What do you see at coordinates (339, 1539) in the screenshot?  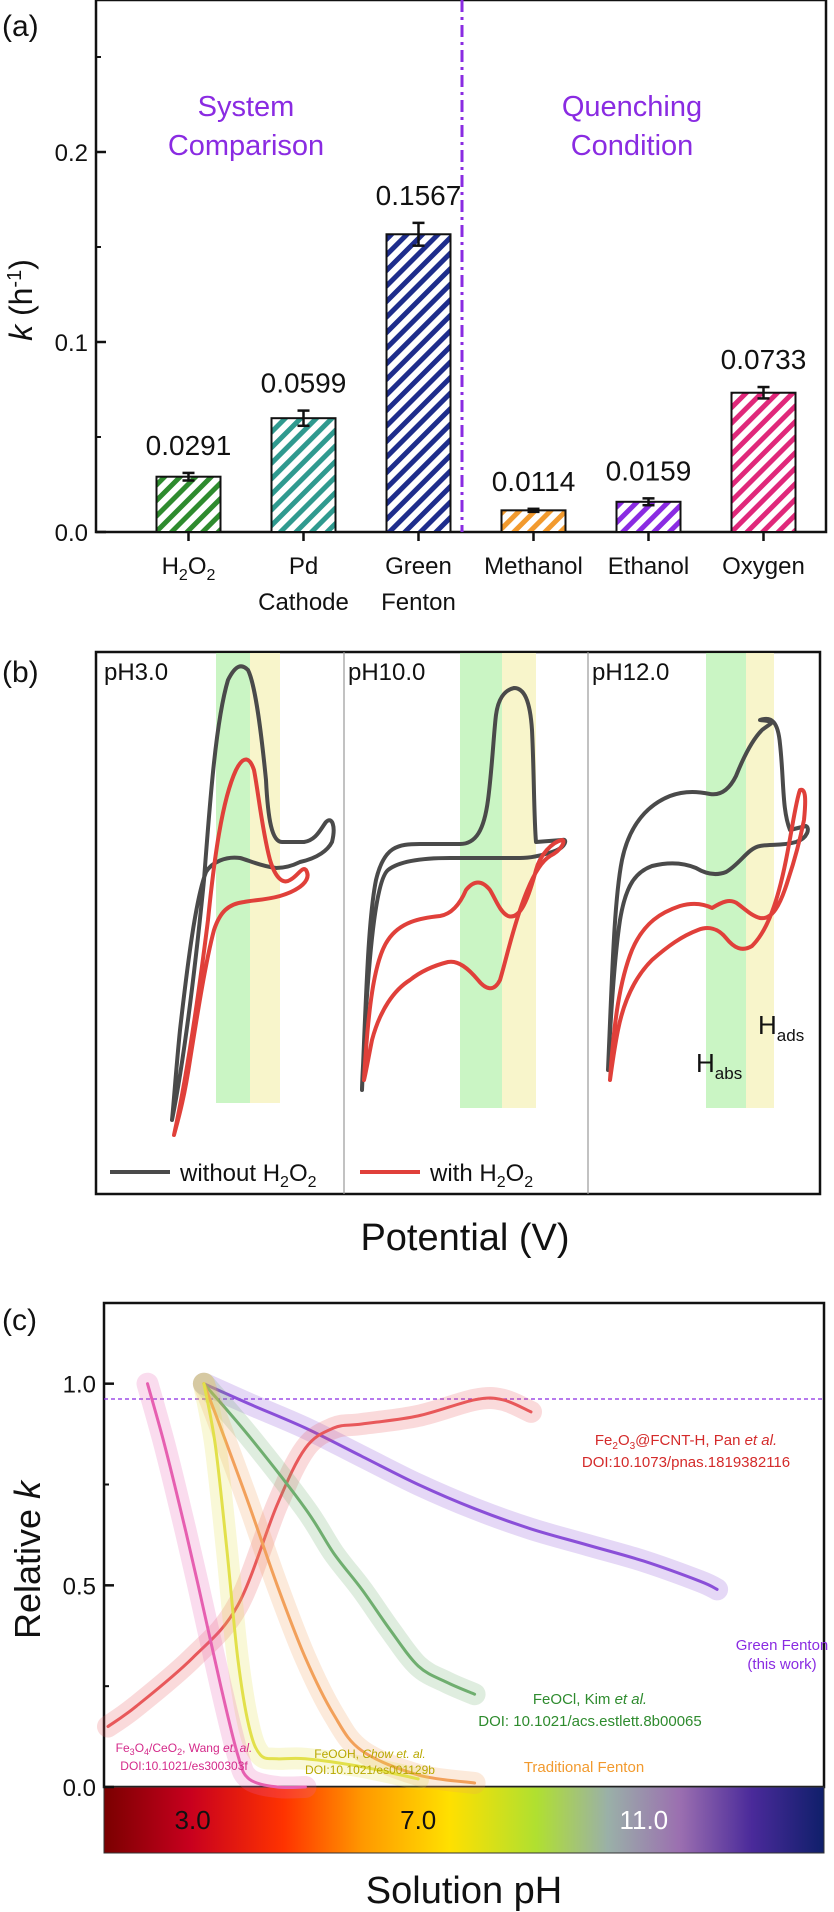 I see `series-line-feocl-kim-et-al` at bounding box center [339, 1539].